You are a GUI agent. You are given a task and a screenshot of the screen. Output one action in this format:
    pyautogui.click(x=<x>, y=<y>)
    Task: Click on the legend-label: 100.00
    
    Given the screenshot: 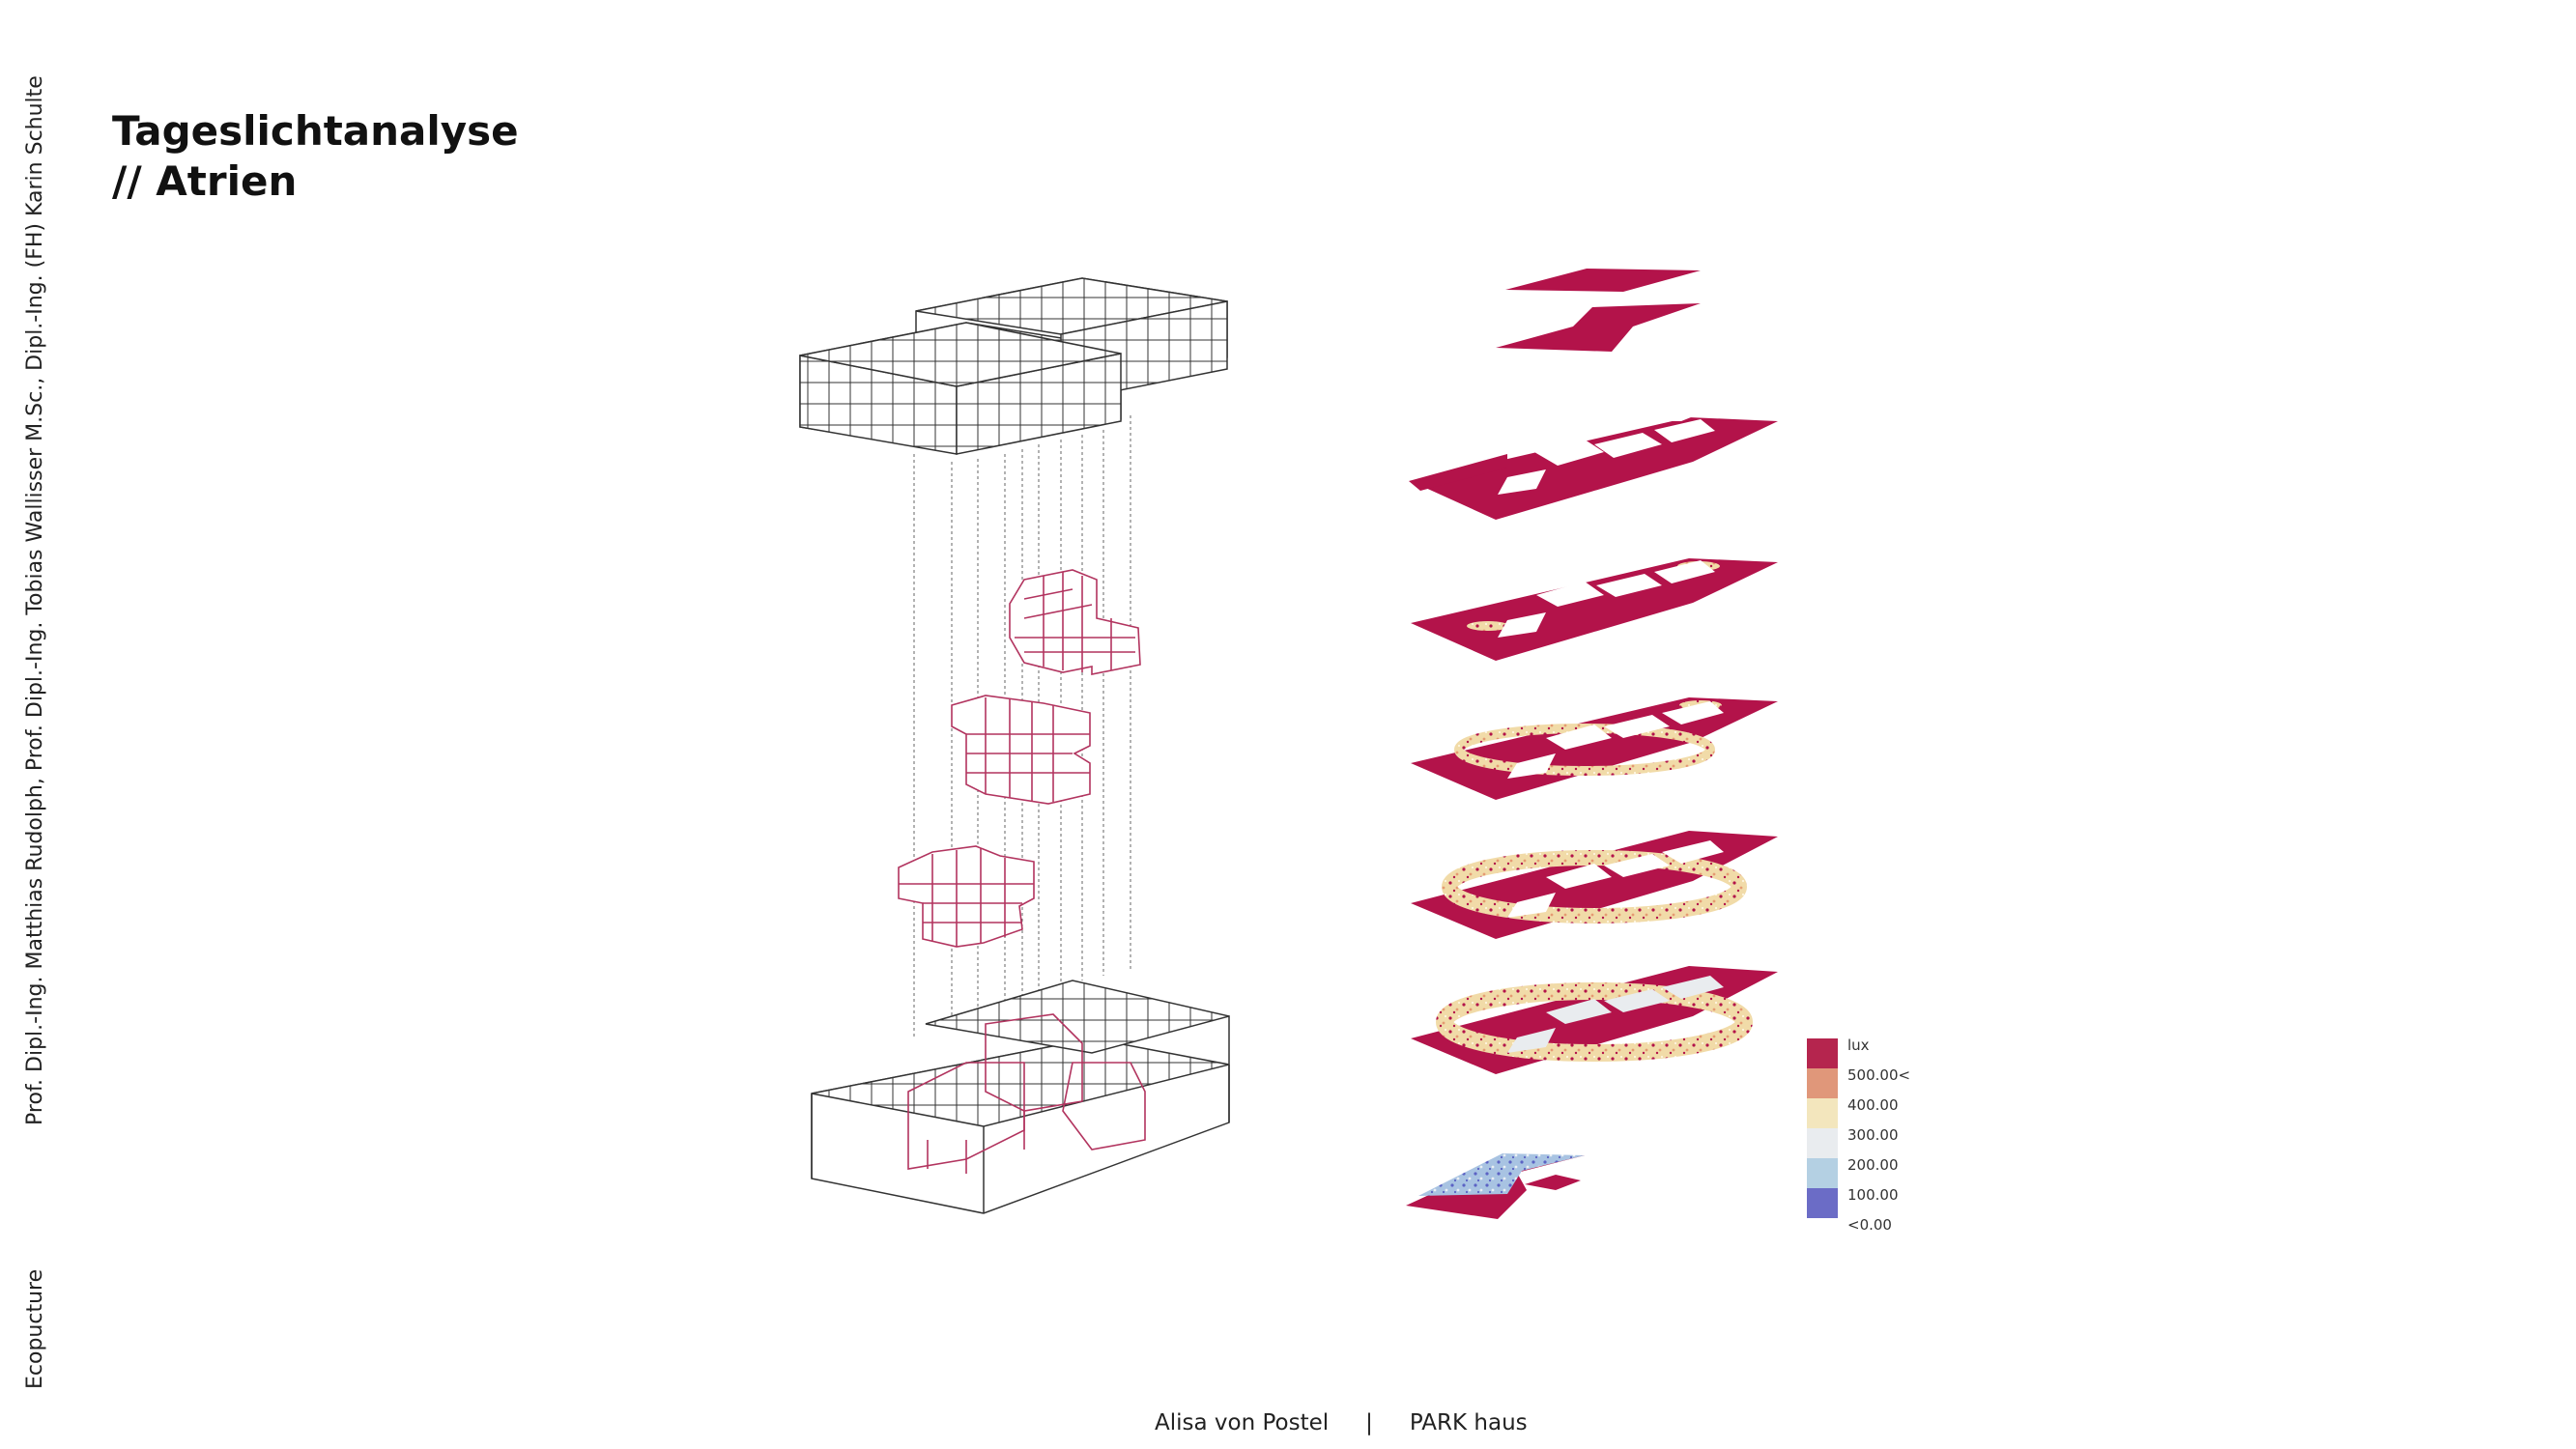 What is the action you would take?
    pyautogui.click(x=1873, y=1195)
    